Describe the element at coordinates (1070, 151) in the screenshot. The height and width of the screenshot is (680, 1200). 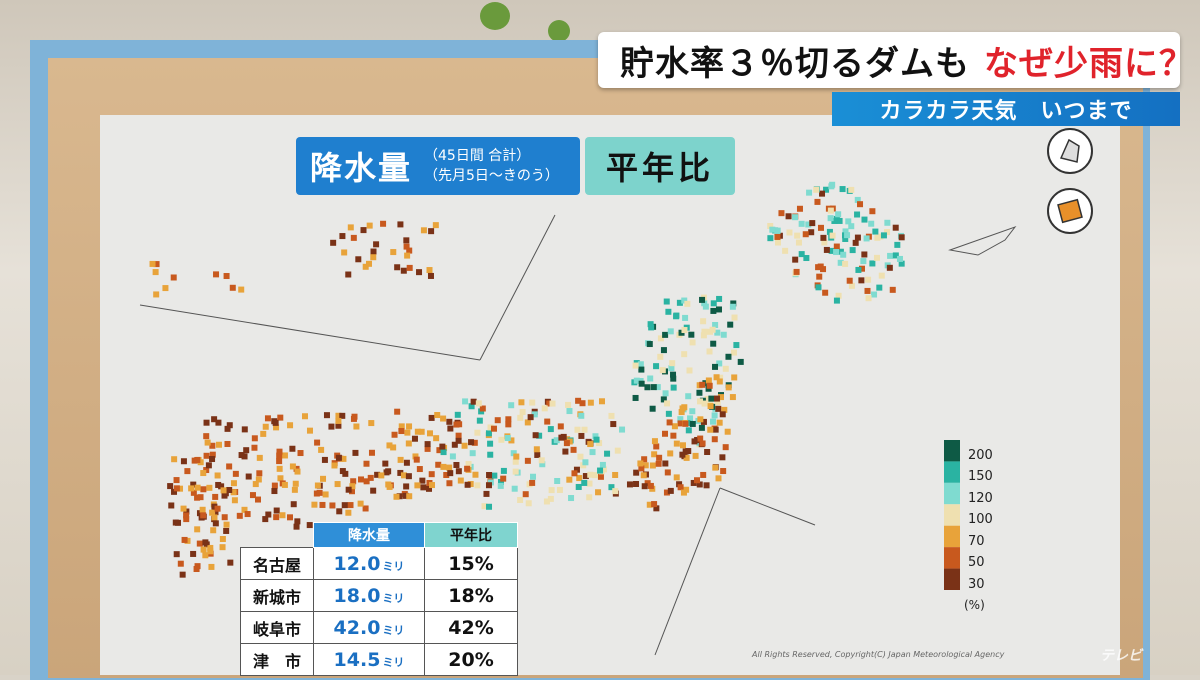
I see `map-3d-icon` at that location.